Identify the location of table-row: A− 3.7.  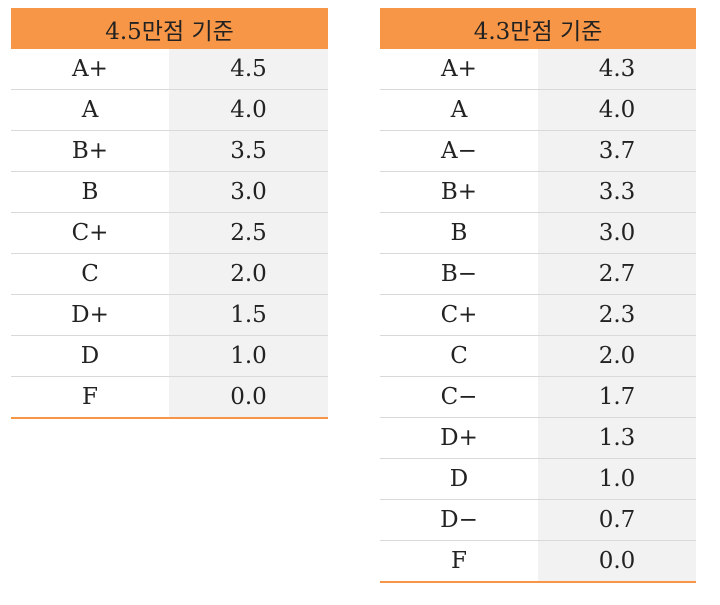
(538, 151).